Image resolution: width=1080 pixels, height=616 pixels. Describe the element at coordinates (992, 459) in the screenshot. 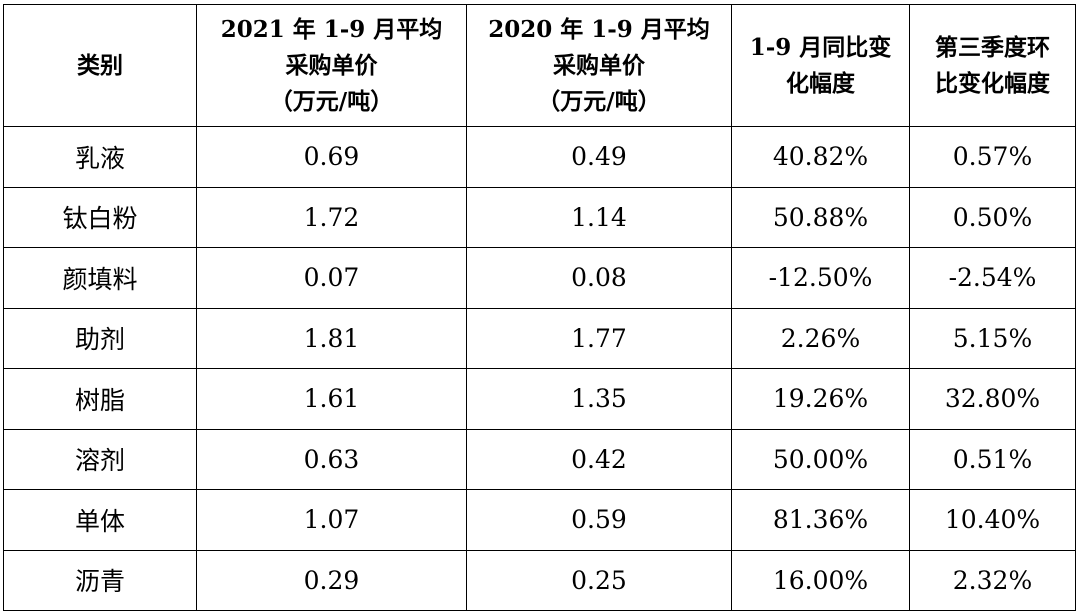

I see `cell-qoq-change: 0.51%` at that location.